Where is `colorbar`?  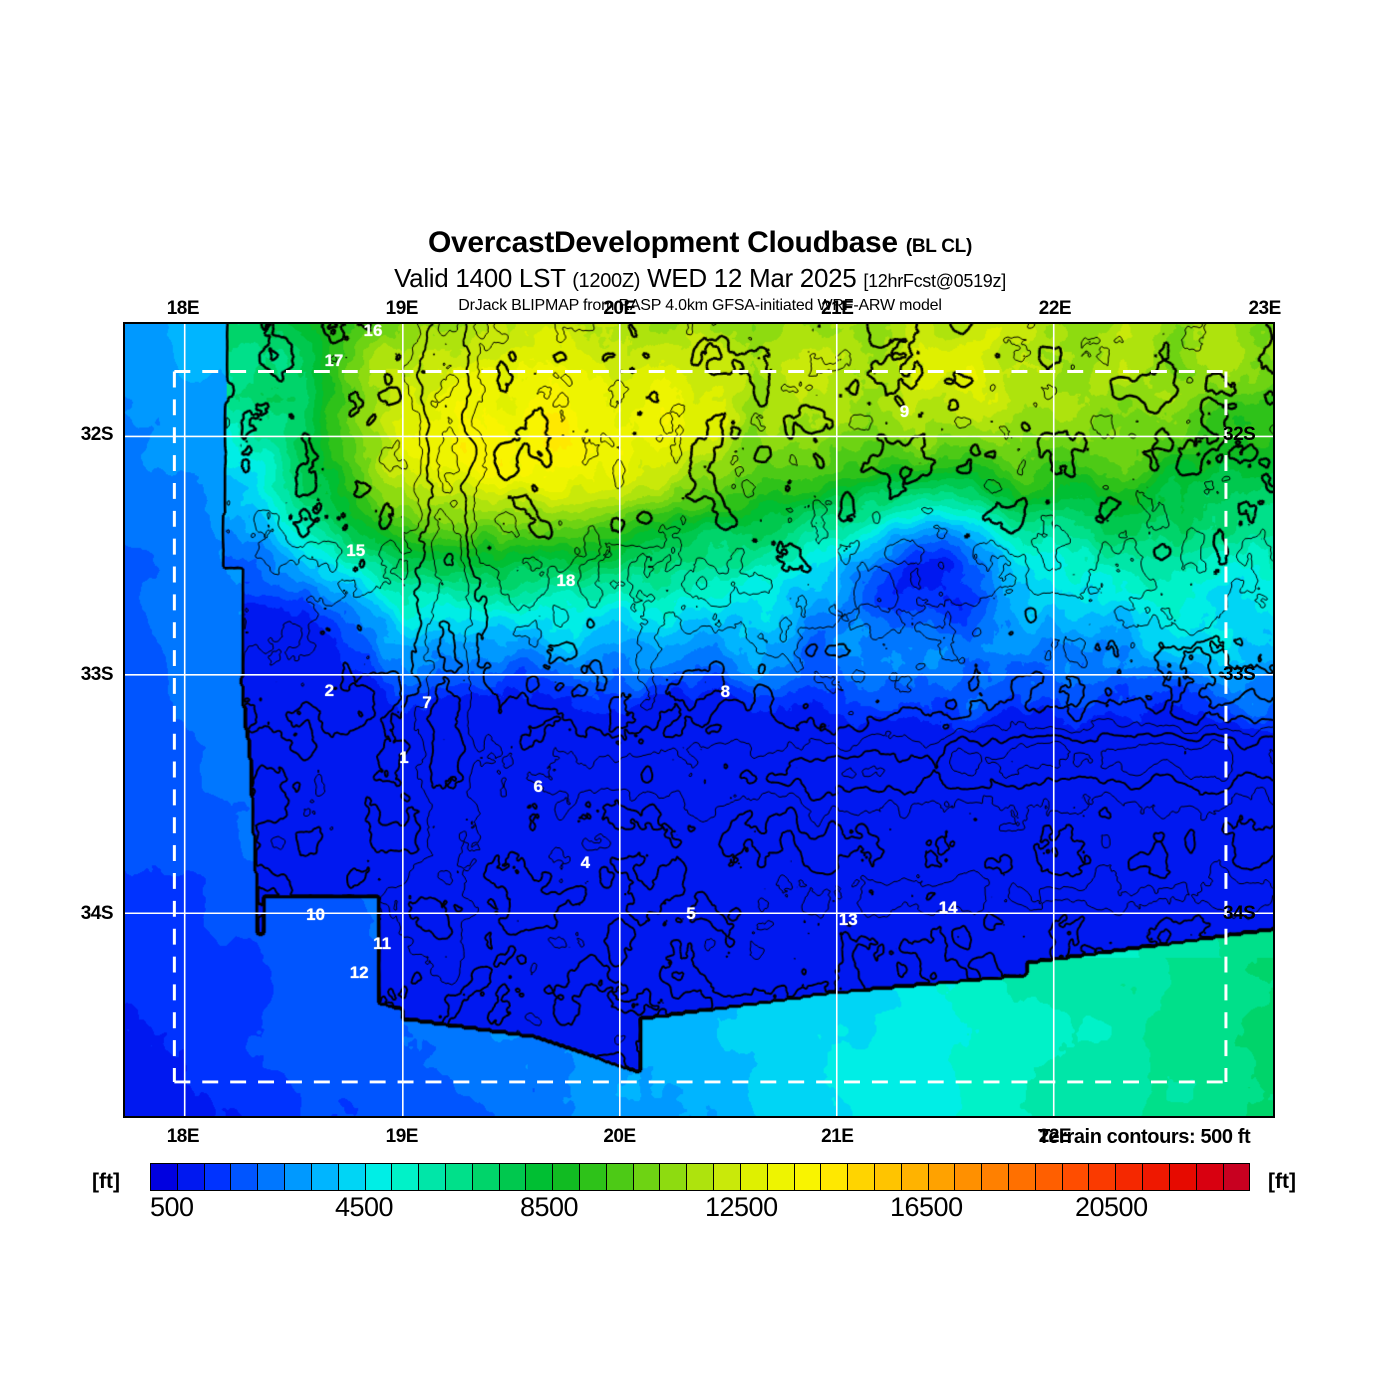
colorbar is located at coordinates (700, 1177).